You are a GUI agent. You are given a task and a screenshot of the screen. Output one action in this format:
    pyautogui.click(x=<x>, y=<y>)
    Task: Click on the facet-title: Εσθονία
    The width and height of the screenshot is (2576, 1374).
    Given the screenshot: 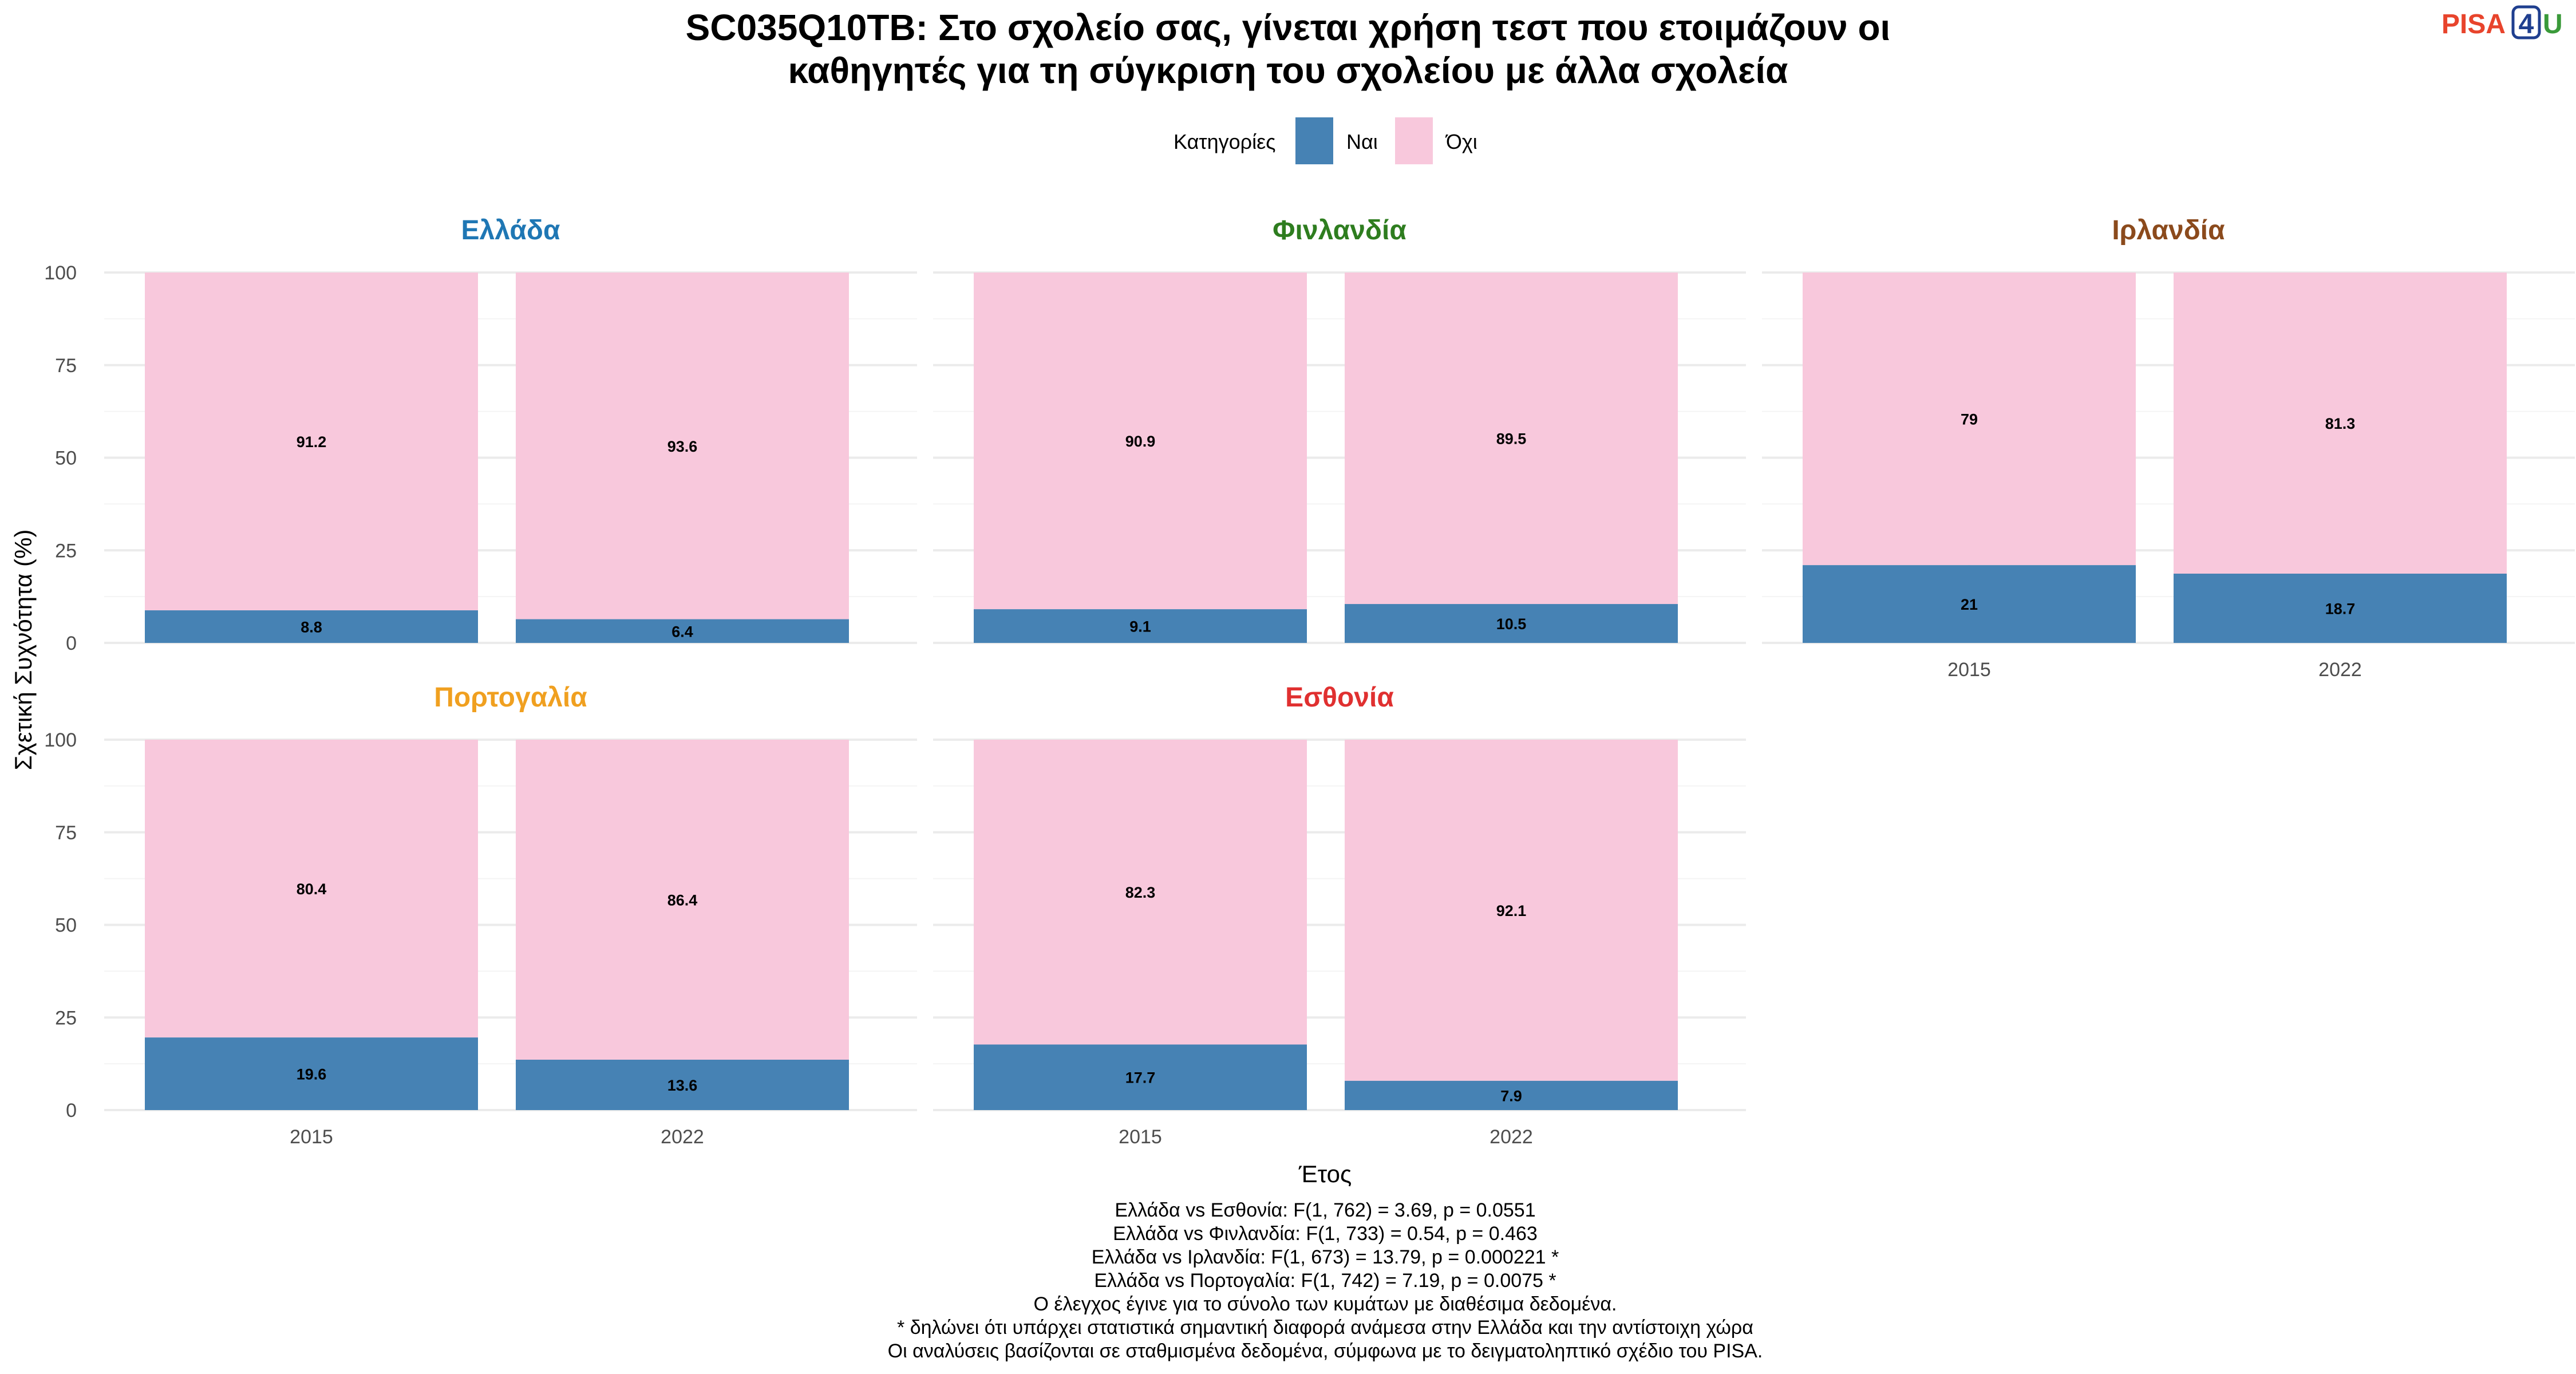 What is the action you would take?
    pyautogui.click(x=1339, y=698)
    